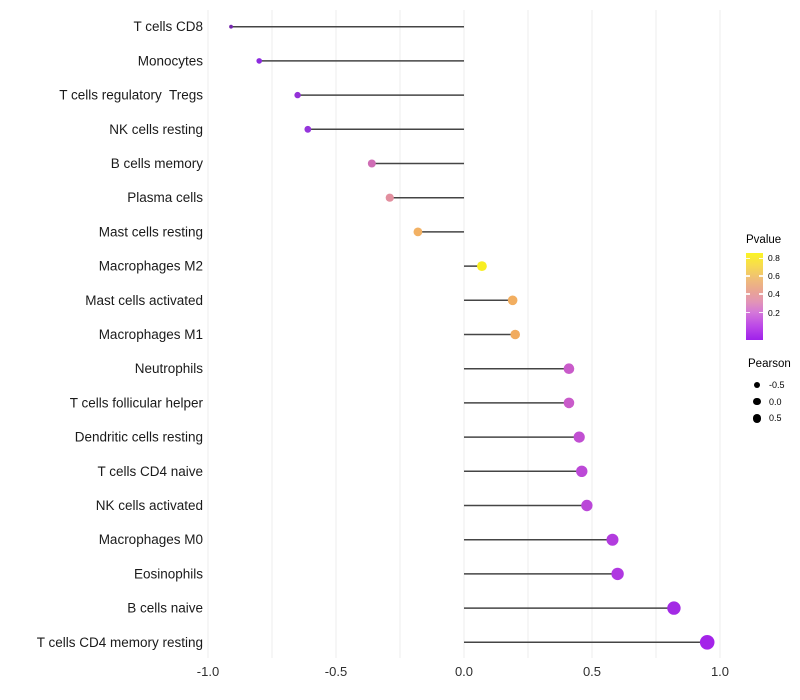  What do you see at coordinates (156, 129) in the screenshot?
I see `category-label: NK cells resting` at bounding box center [156, 129].